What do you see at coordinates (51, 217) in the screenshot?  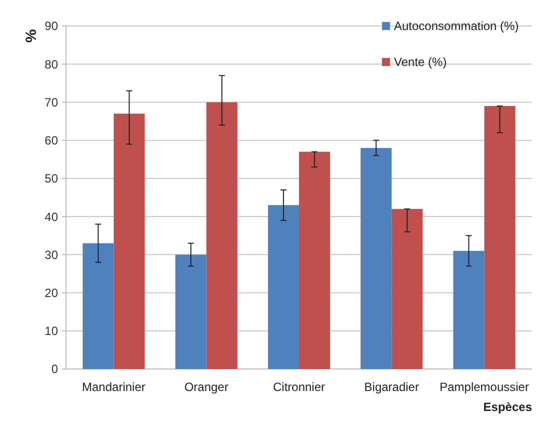 I see `y-tick-label: 40` at bounding box center [51, 217].